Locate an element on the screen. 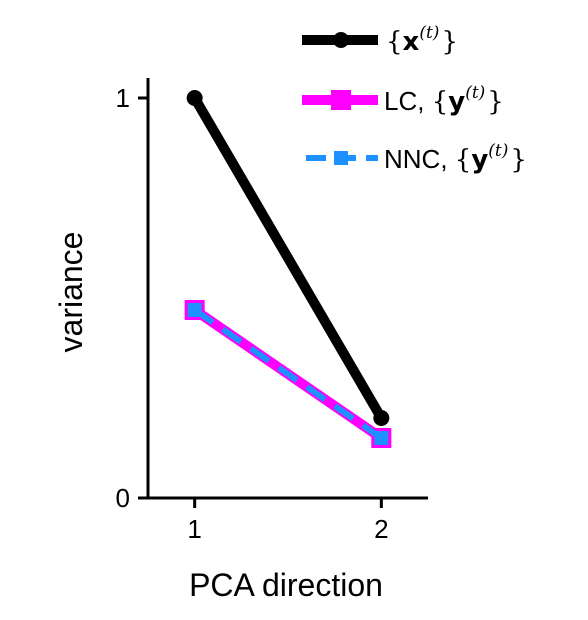 The height and width of the screenshot is (620, 588). legend-entry-1: {x(t)} is located at coordinates (380, 40).